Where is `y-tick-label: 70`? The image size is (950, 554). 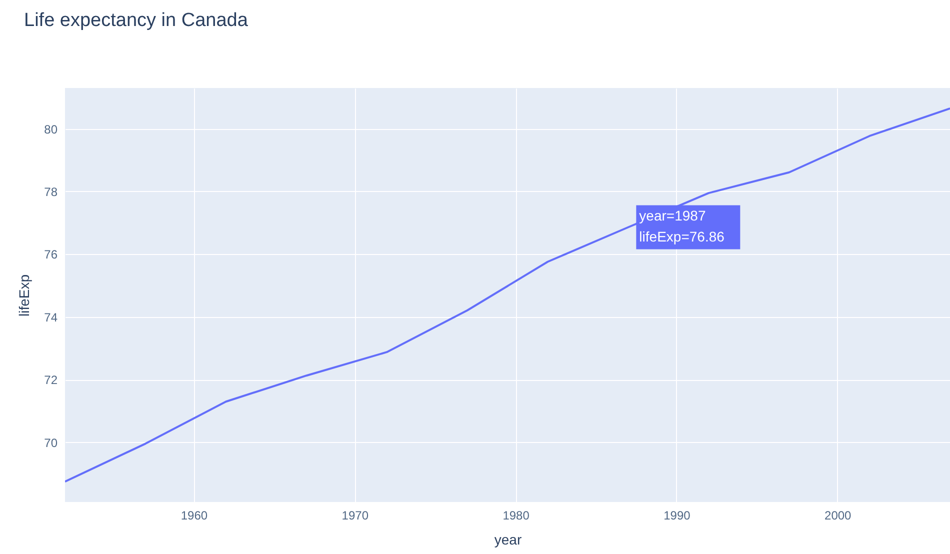 y-tick-label: 70 is located at coordinates (51, 443).